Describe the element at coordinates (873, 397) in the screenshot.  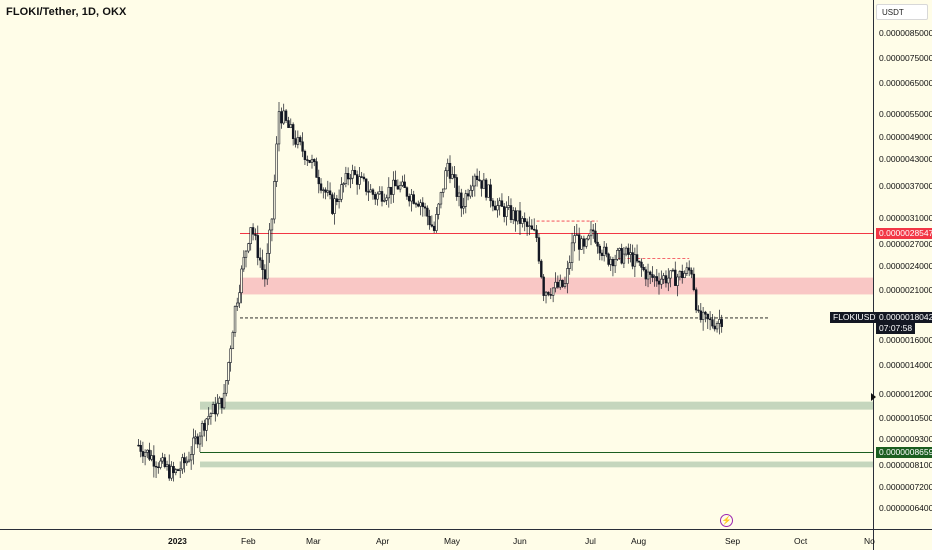
I see `scroll-arrow-icon` at that location.